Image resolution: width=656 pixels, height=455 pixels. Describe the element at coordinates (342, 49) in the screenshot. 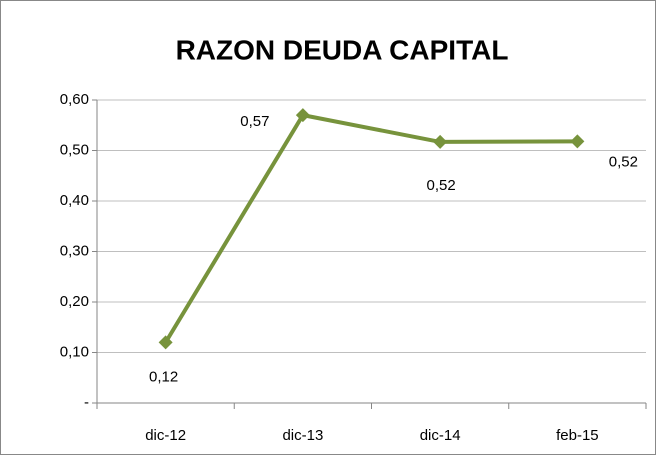

I see `chart-title: RAZON DEUDA CAPITAL` at that location.